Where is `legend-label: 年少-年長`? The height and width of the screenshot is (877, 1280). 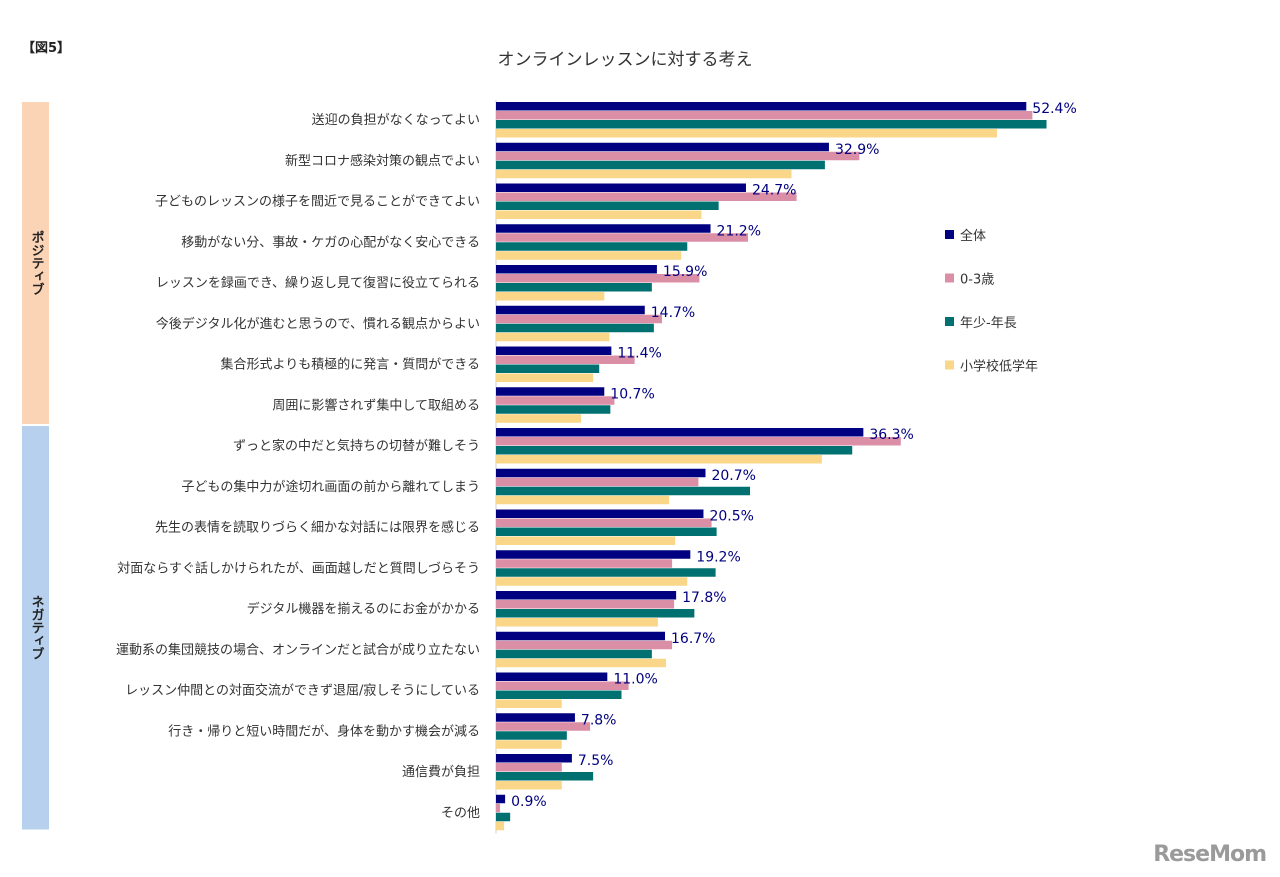 legend-label: 年少-年長 is located at coordinates (988, 323).